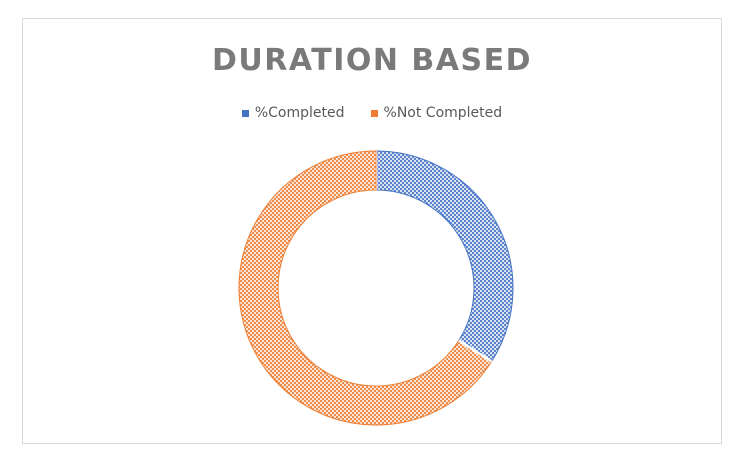  I want to click on slice-separator, so click(475, 351).